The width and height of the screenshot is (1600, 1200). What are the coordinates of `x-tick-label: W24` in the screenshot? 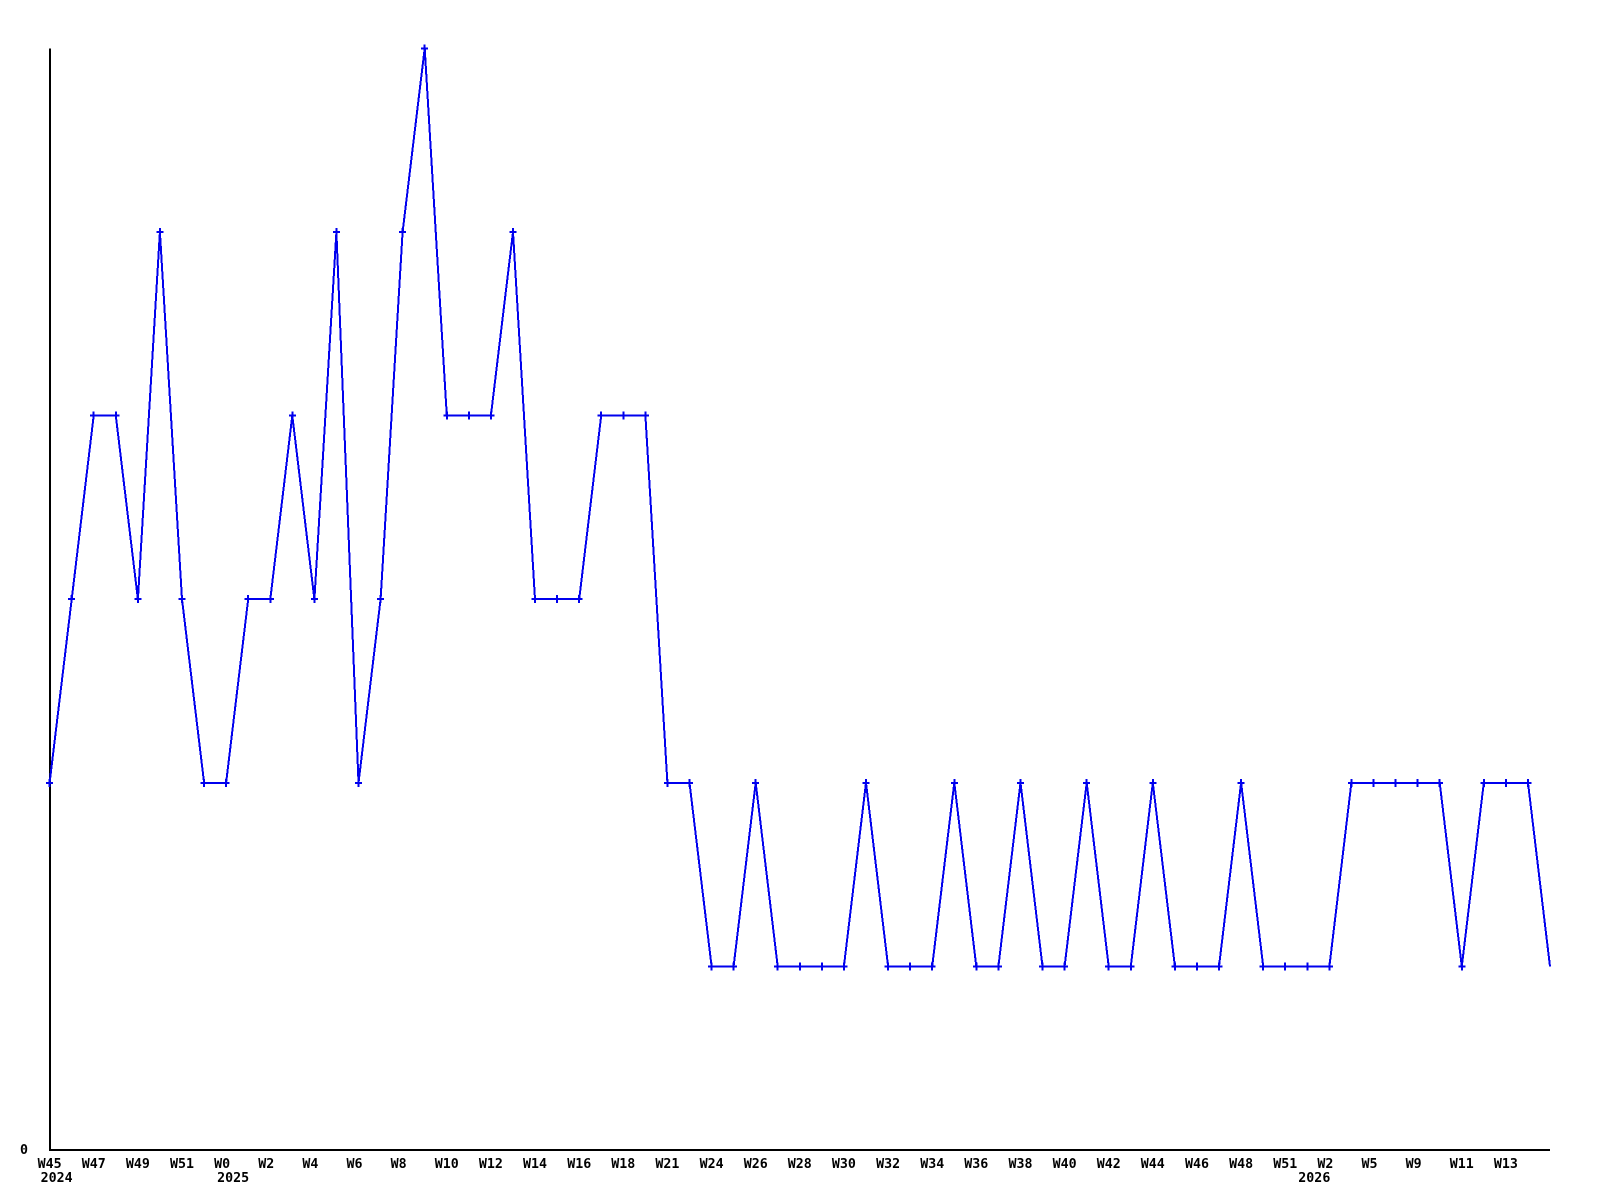 It's located at (712, 1164).